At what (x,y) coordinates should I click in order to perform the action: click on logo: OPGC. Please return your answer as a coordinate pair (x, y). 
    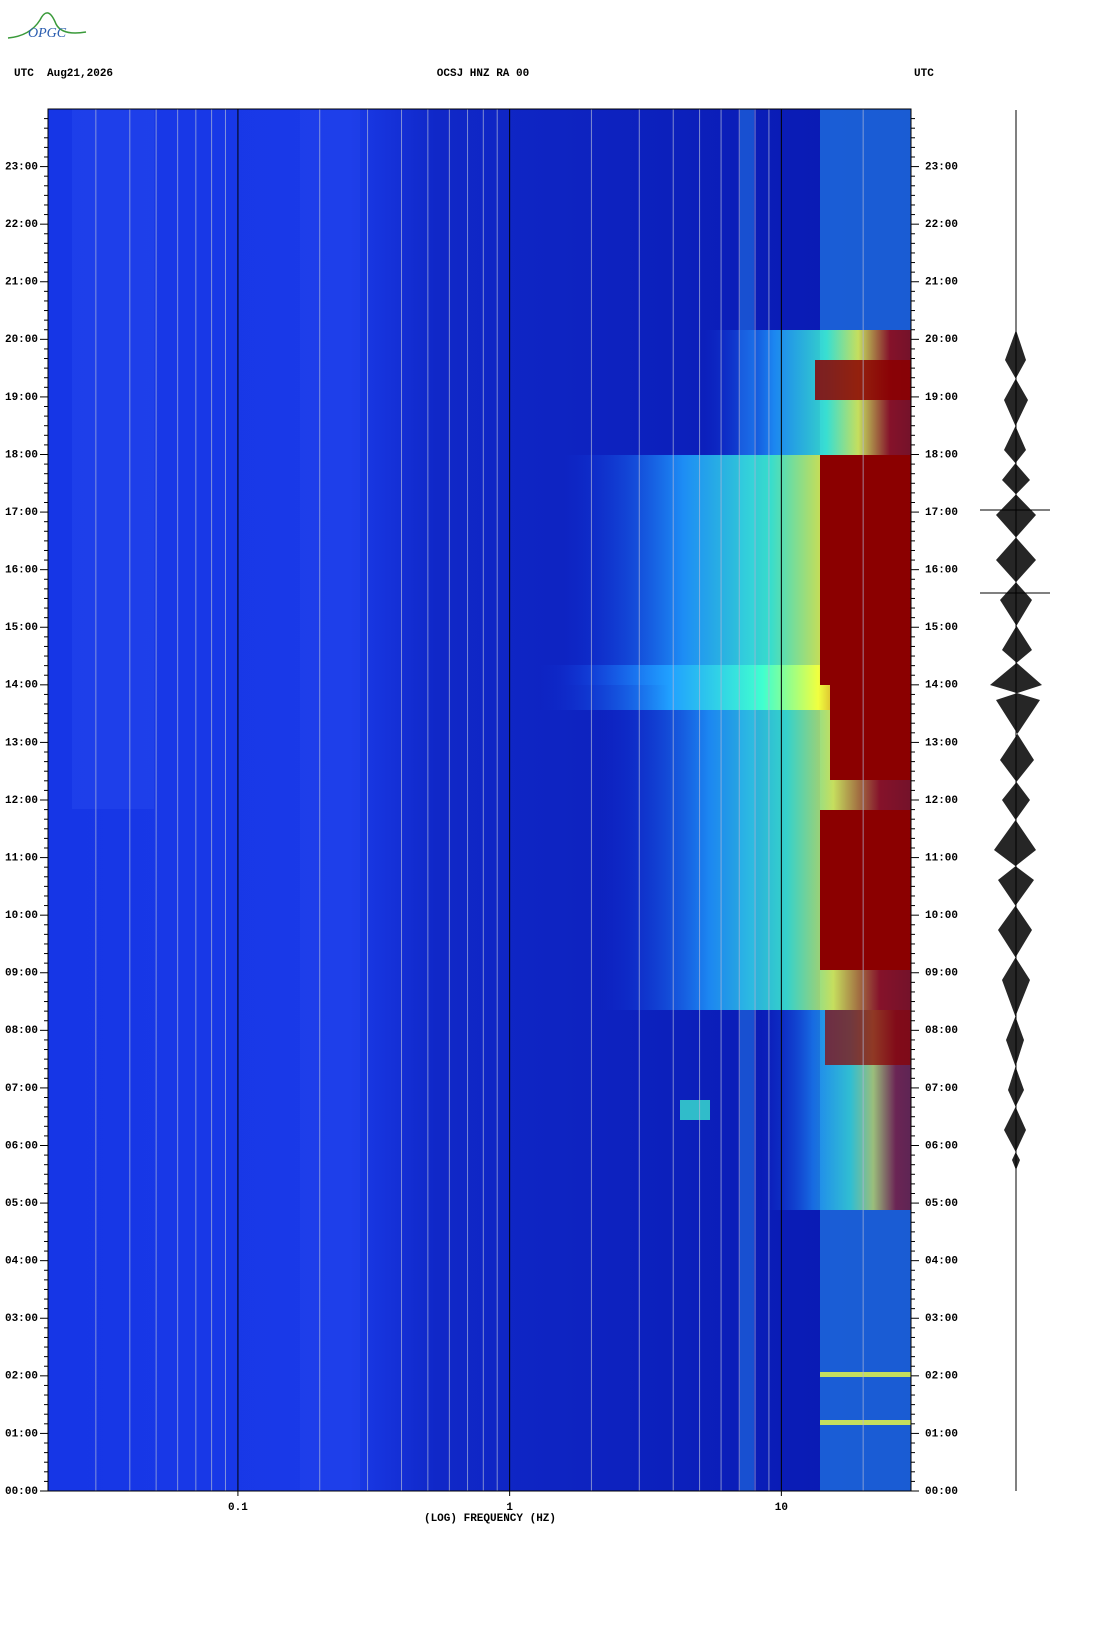
    Looking at the image, I should click on (47, 26).